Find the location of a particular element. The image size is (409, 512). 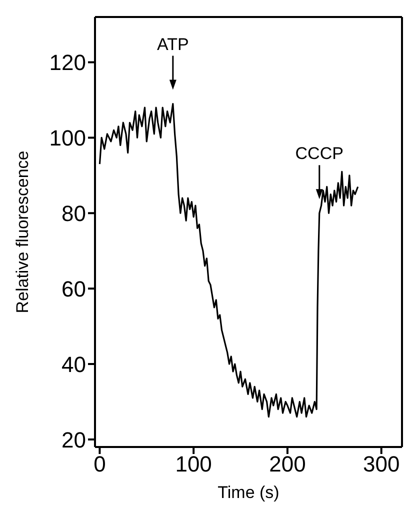

annotation: CCCP is located at coordinates (319, 154).